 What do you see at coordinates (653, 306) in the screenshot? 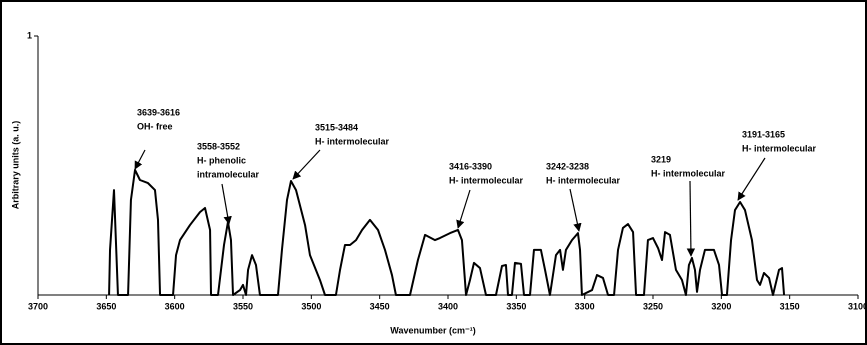
I see `x-tick-label: 3250` at bounding box center [653, 306].